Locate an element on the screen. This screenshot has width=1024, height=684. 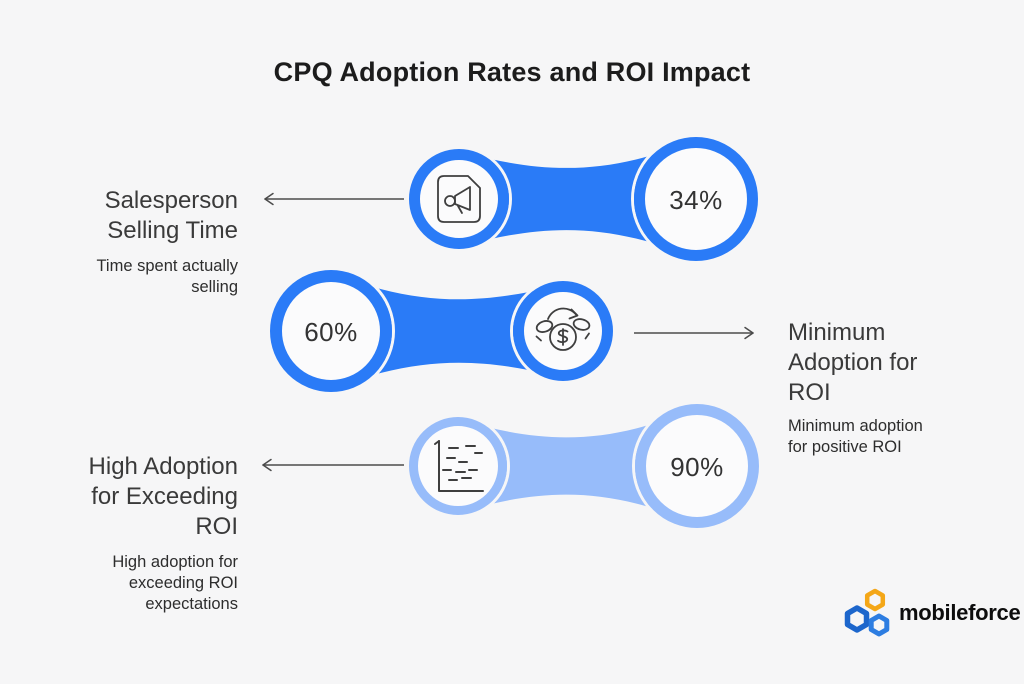
money-cycle-icon is located at coordinates (563, 329).